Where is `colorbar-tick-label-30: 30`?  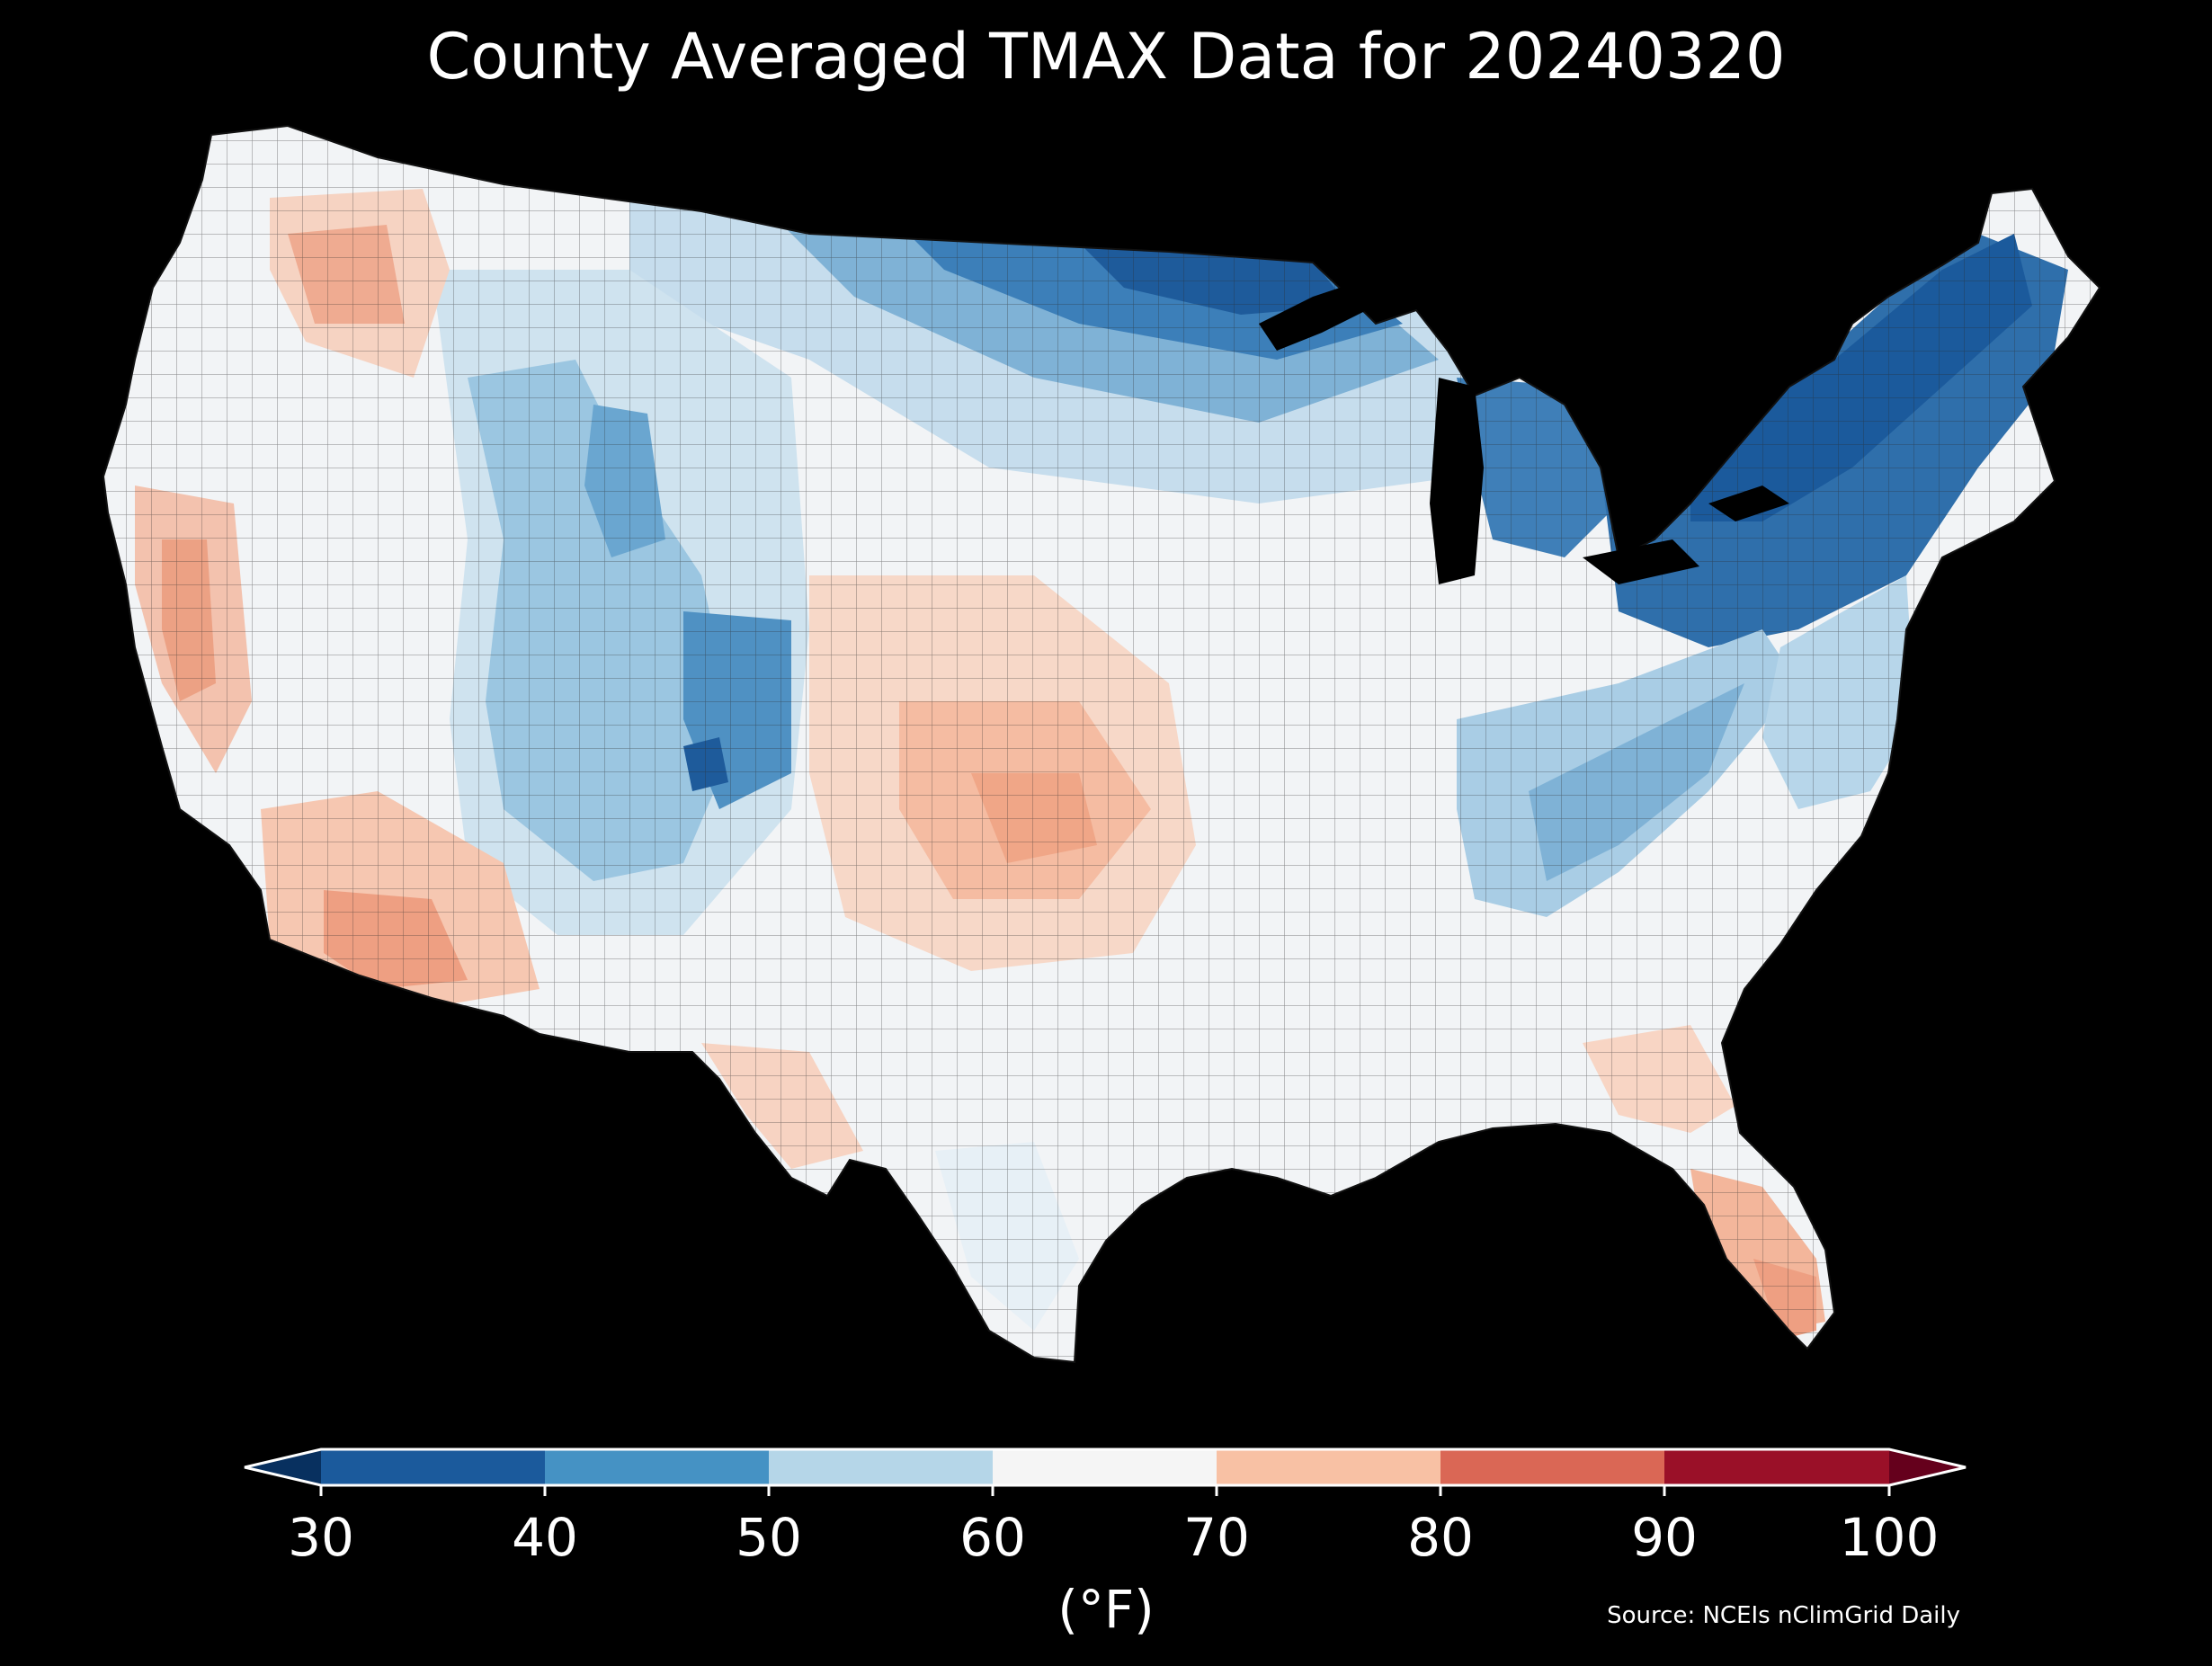 colorbar-tick-label-30: 30 is located at coordinates (321, 1537).